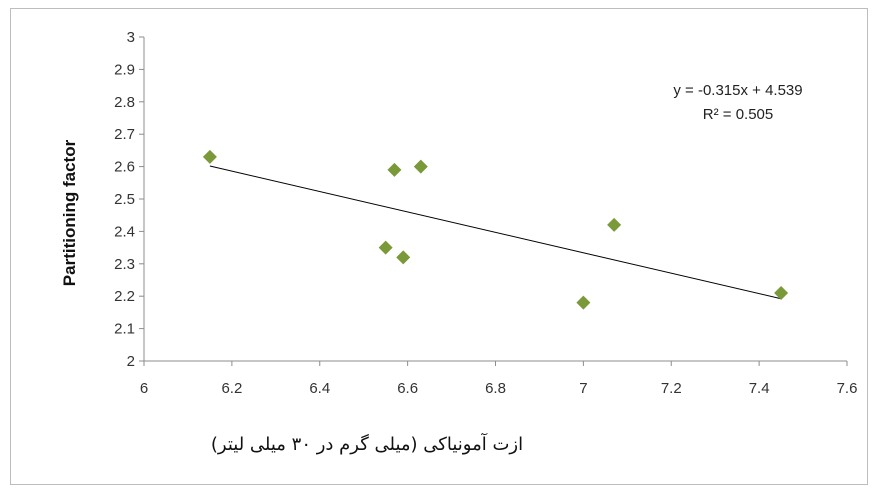  I want to click on y-tick-label: 2.9, so click(124, 69).